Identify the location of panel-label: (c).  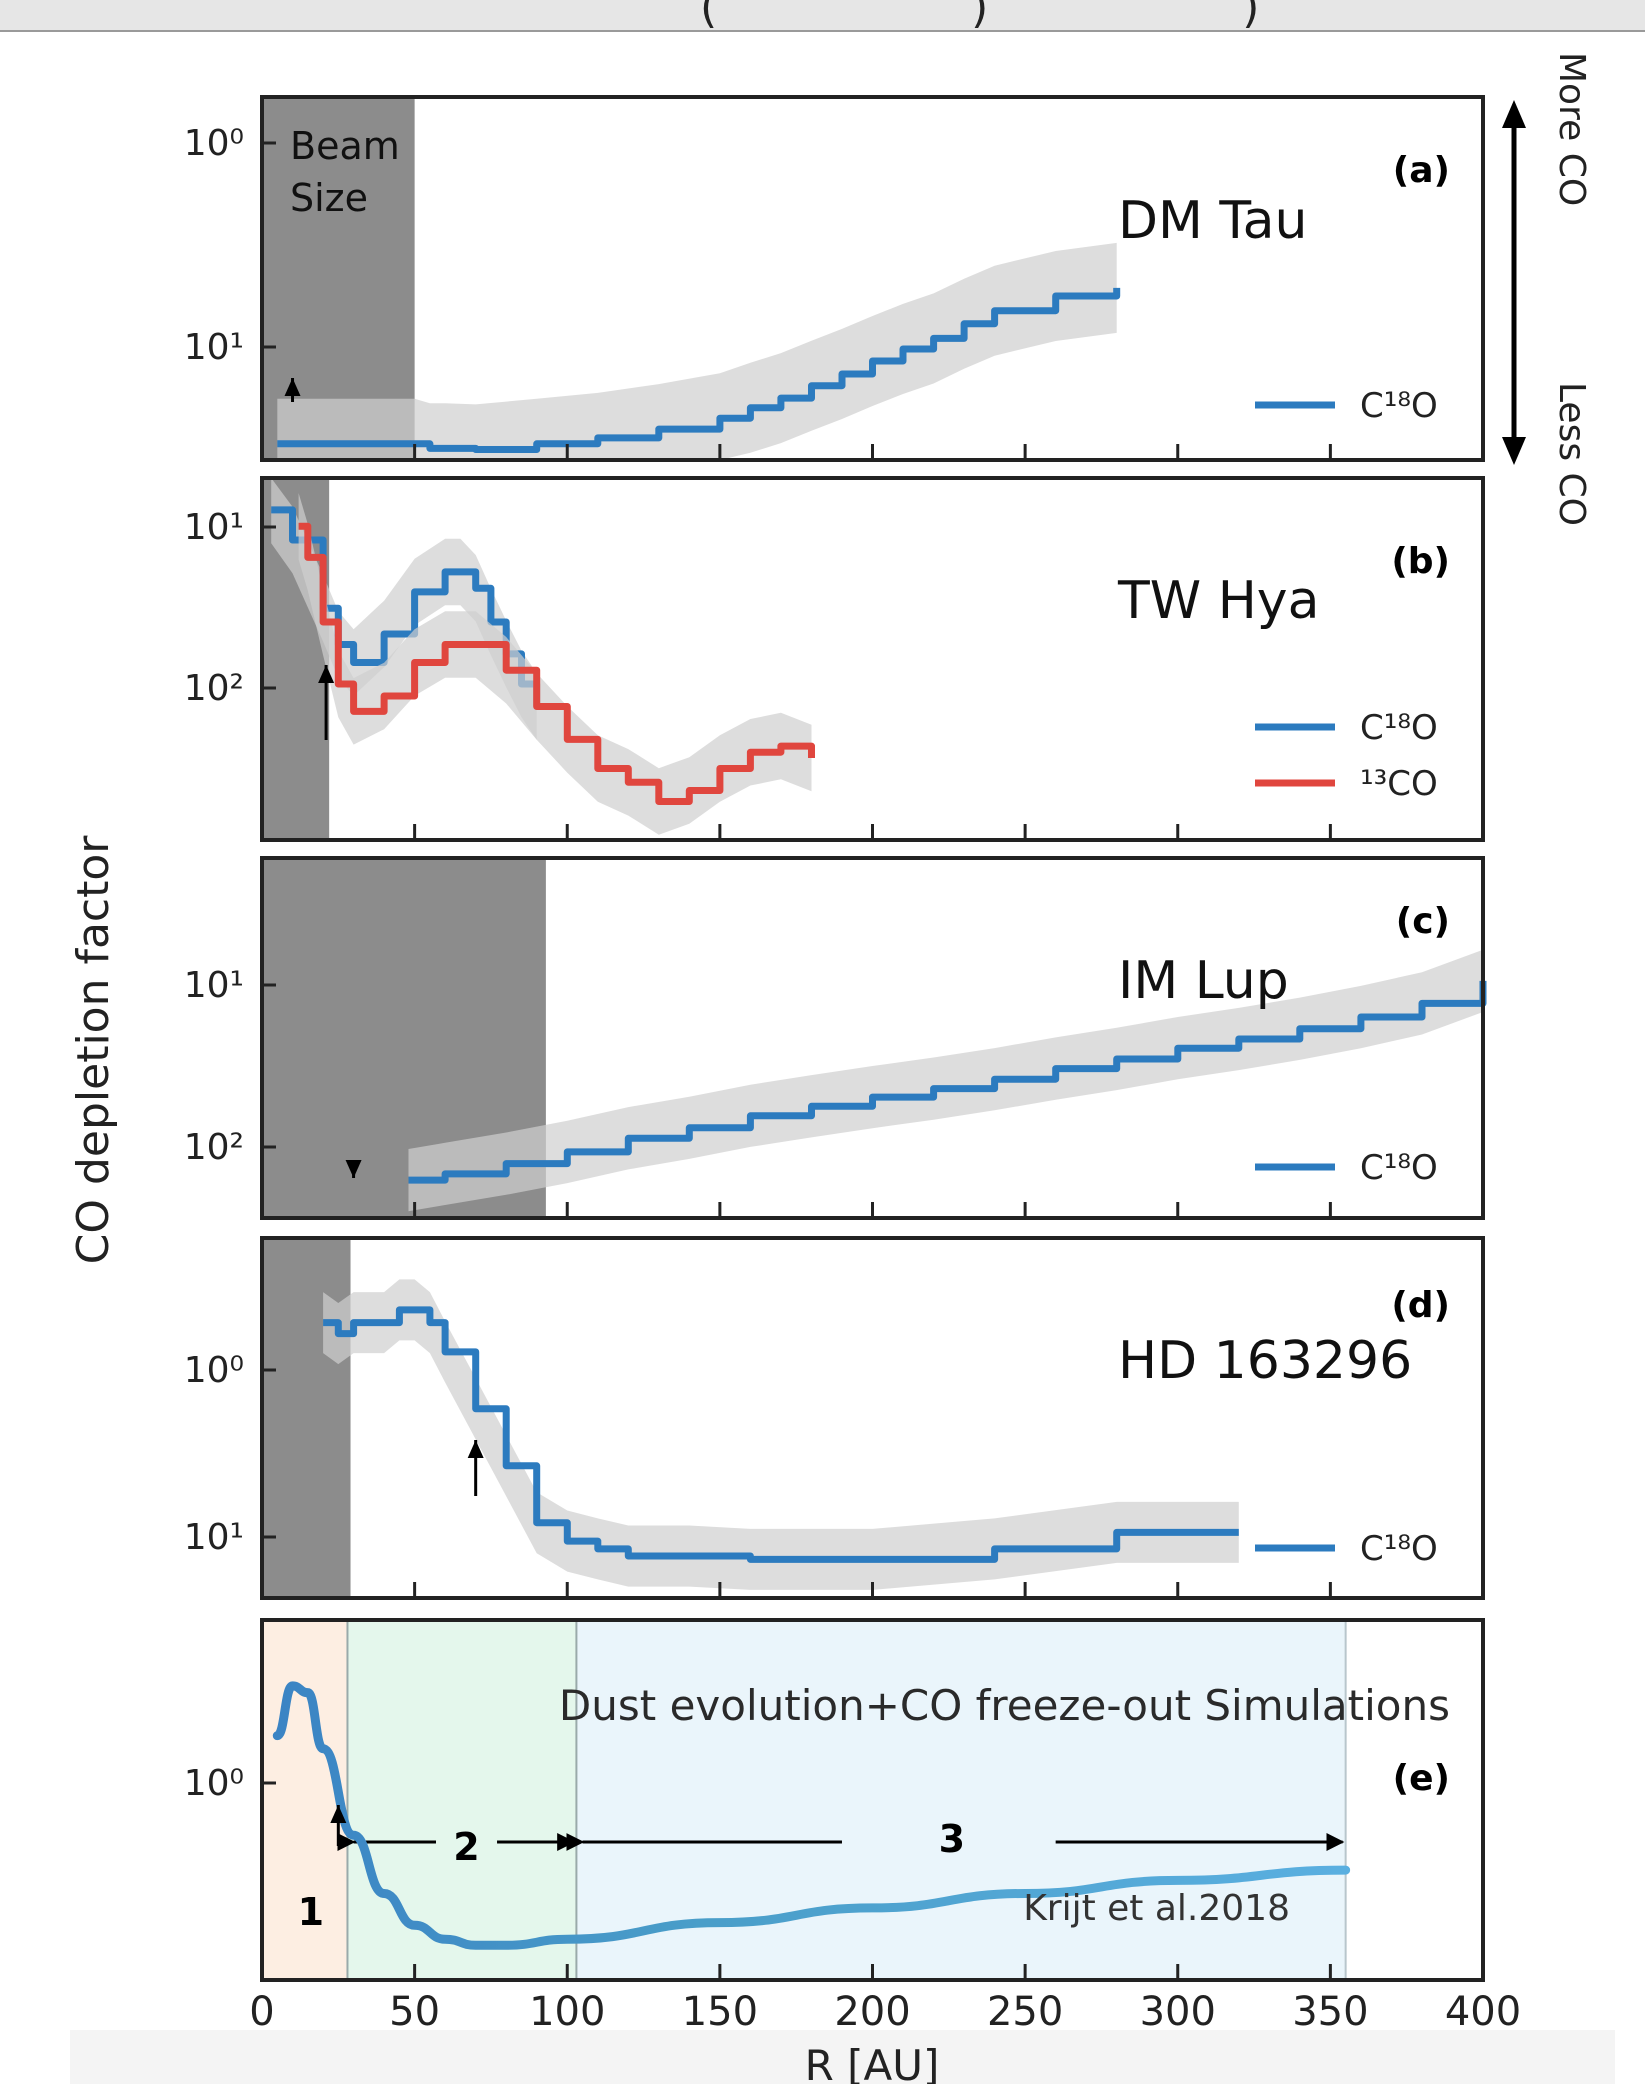
(1423, 921).